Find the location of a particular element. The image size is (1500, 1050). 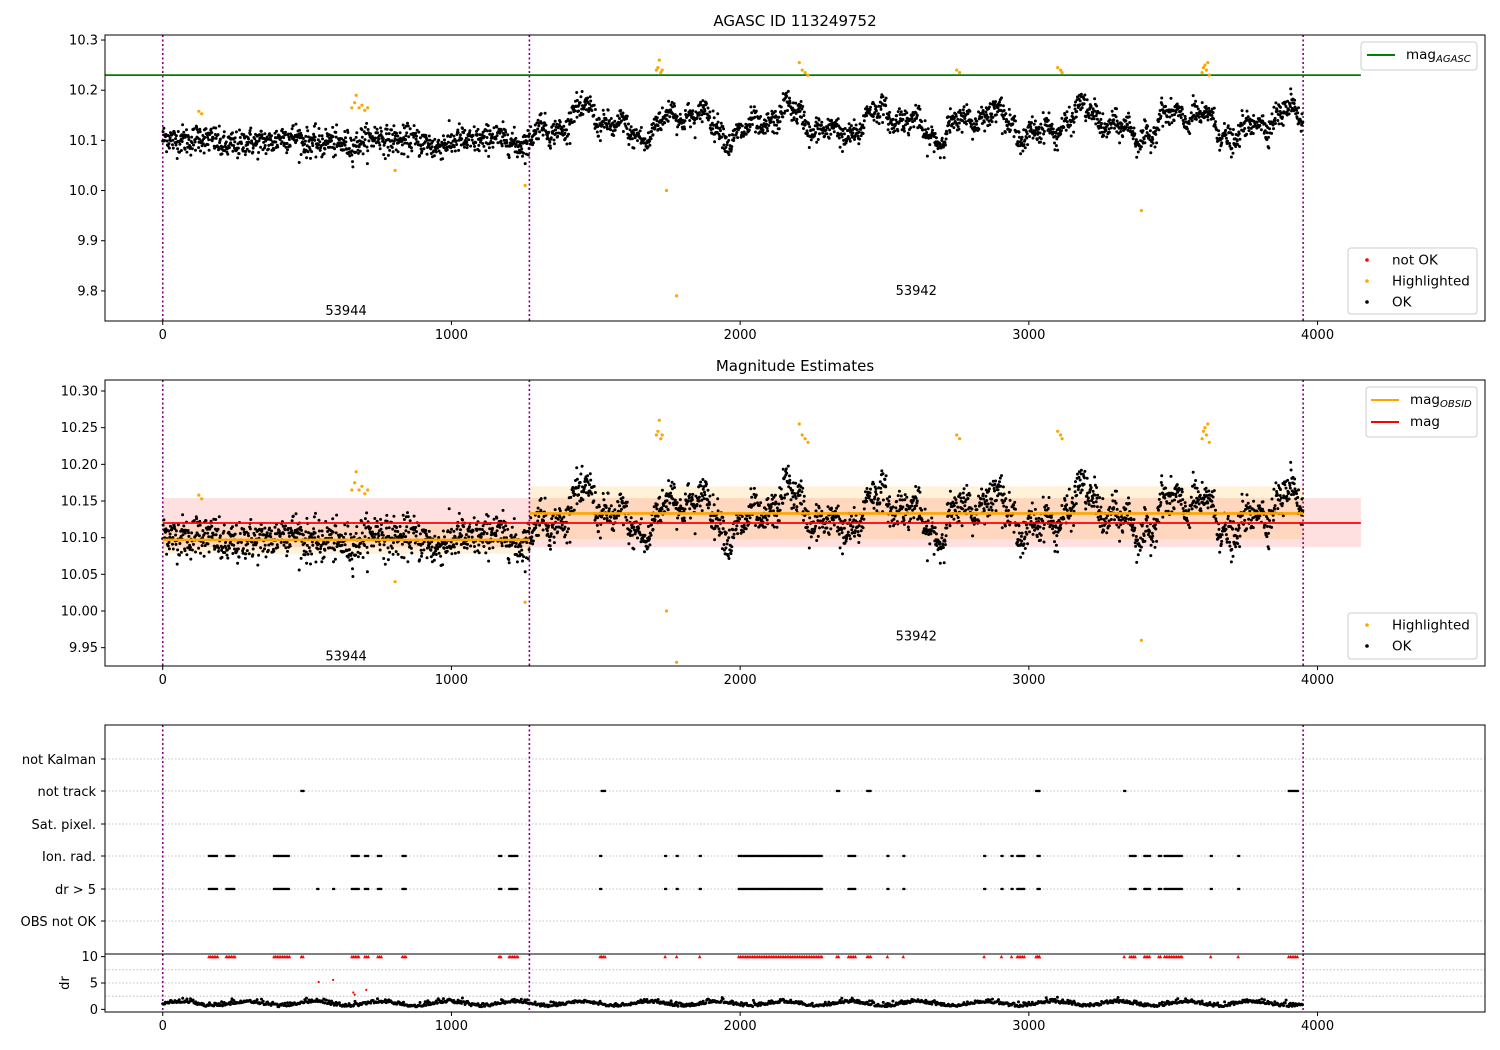

panel1-legend-top: magAGASC is located at coordinates (1419, 56).